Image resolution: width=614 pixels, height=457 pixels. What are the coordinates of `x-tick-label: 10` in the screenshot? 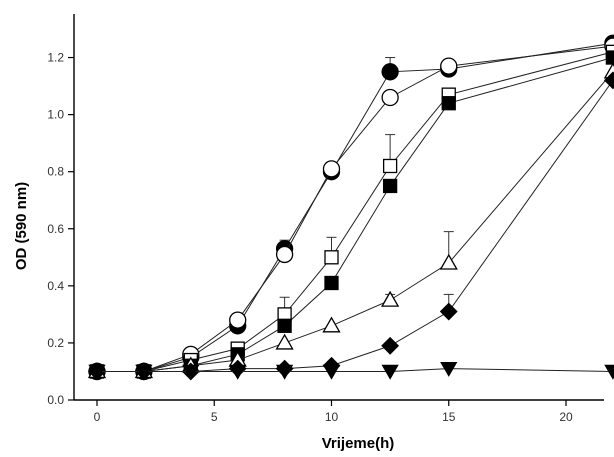 It's located at (332, 417).